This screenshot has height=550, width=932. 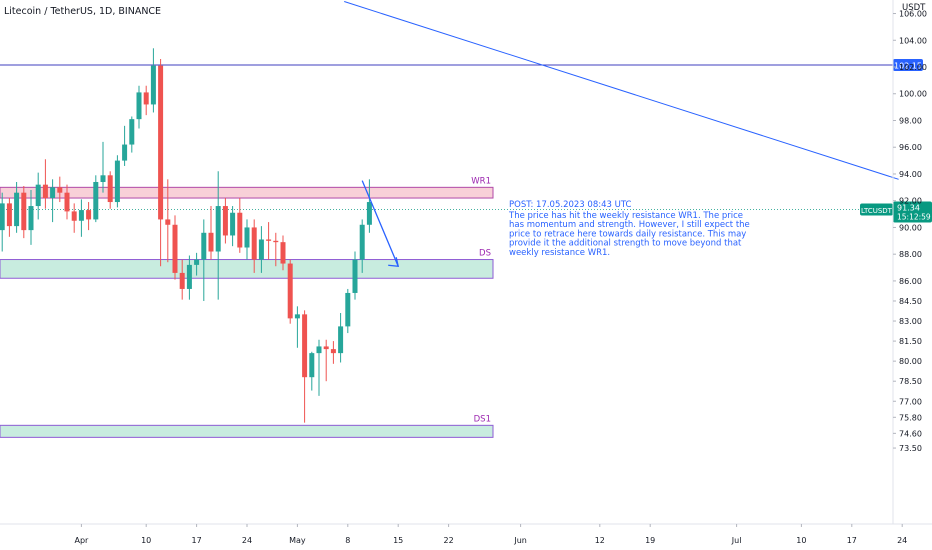 I want to click on last-price-text: 91.34, so click(x=908, y=208).